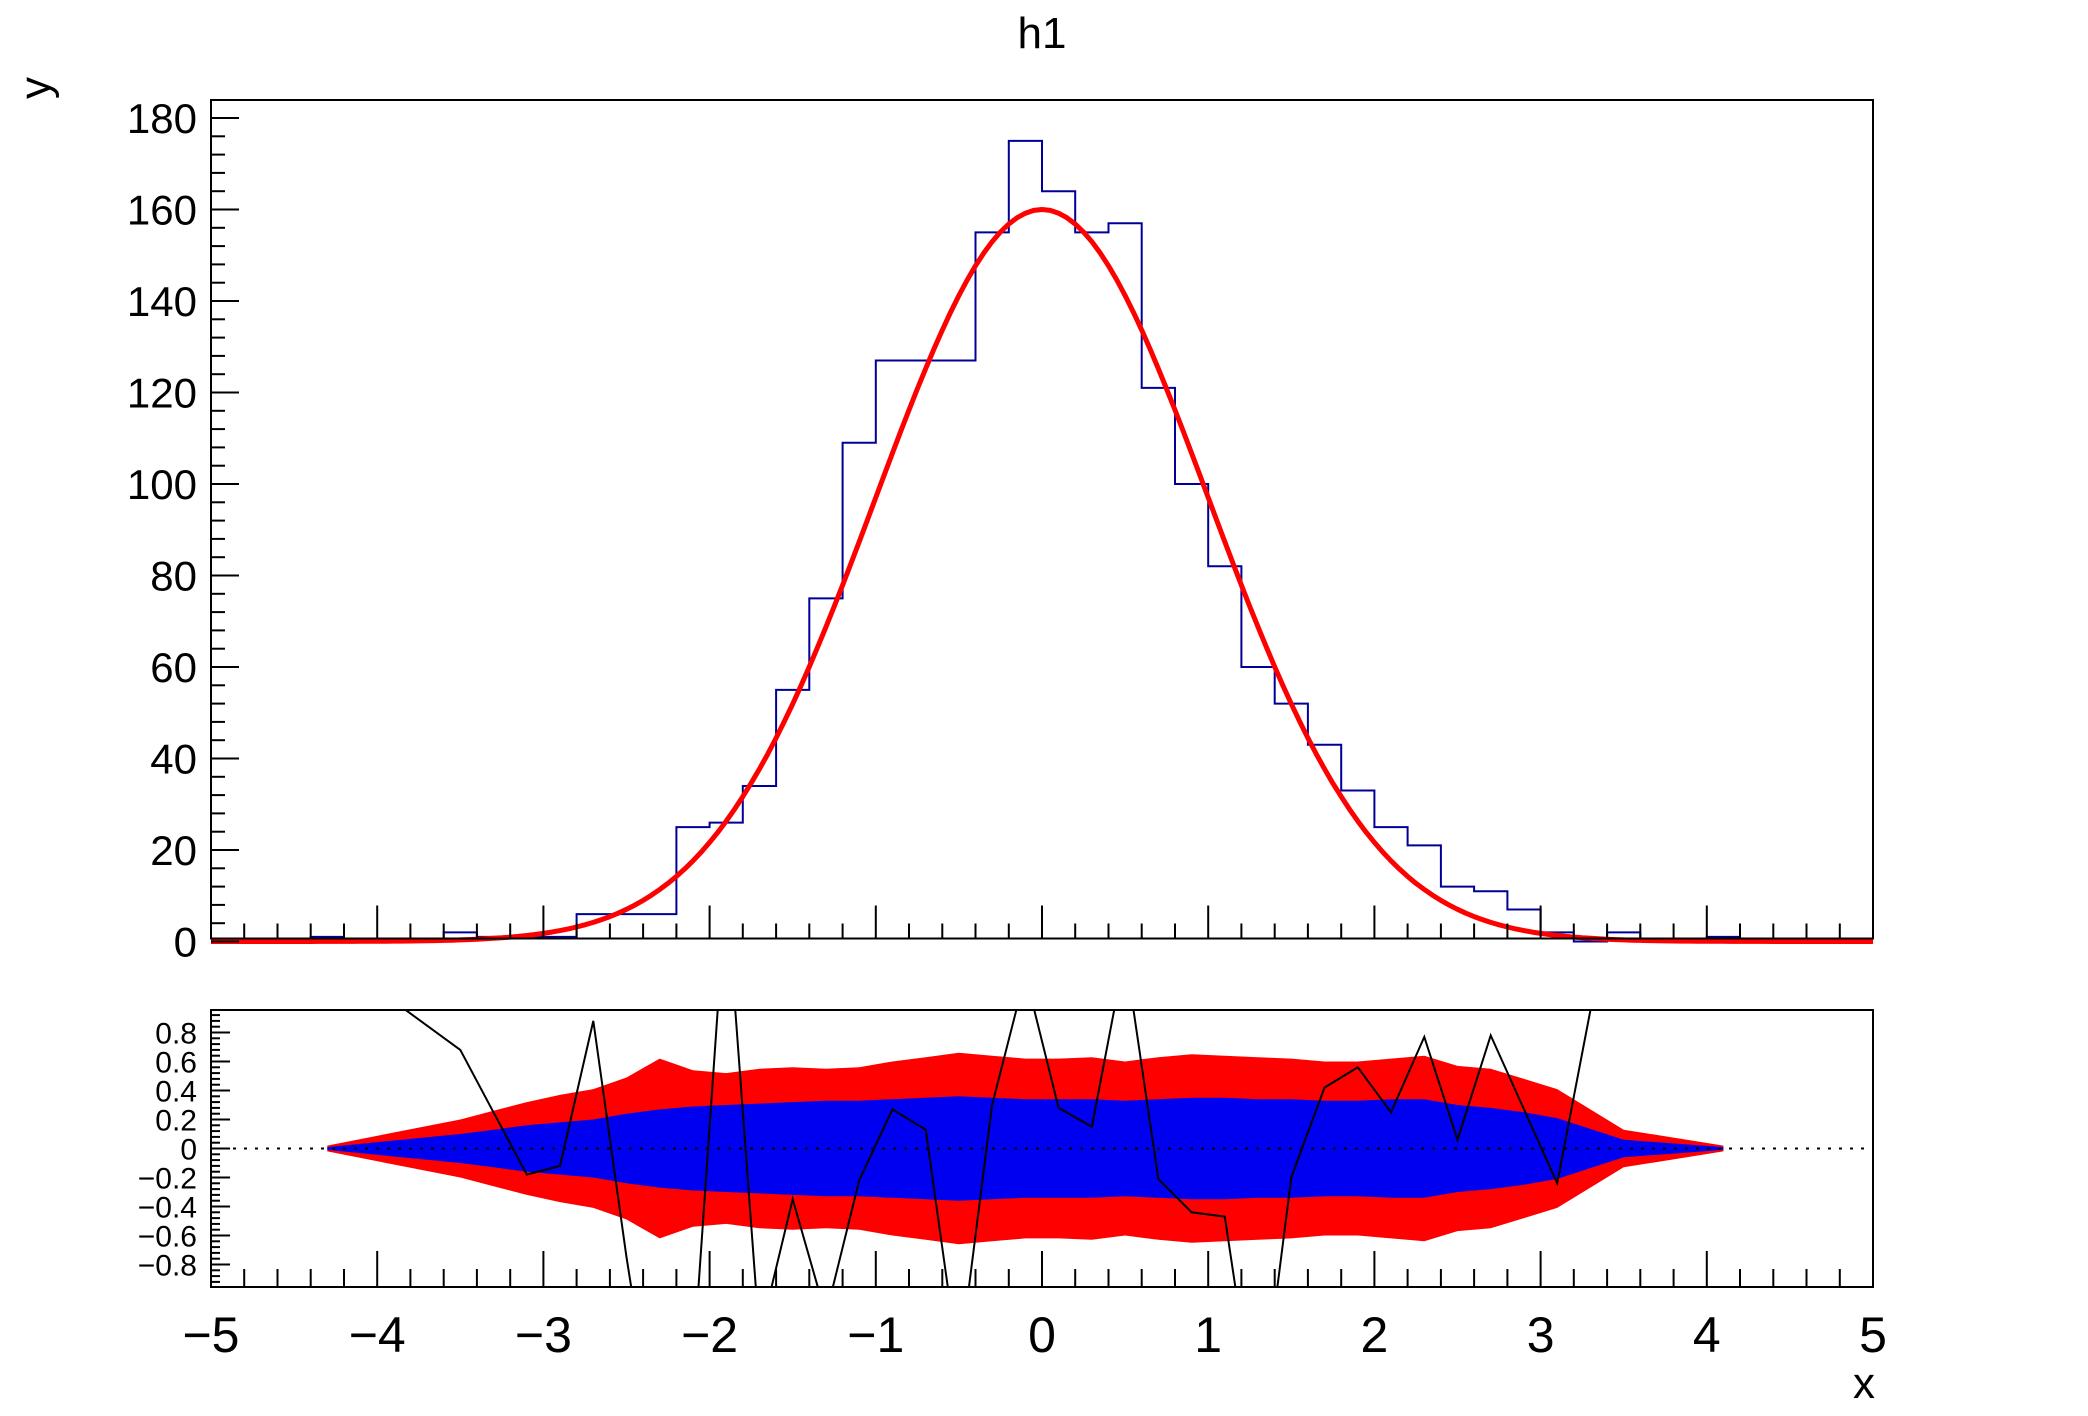 Image resolution: width=2088 pixels, height=1416 pixels. What do you see at coordinates (173, 576) in the screenshot?
I see `svg-text: 80` at bounding box center [173, 576].